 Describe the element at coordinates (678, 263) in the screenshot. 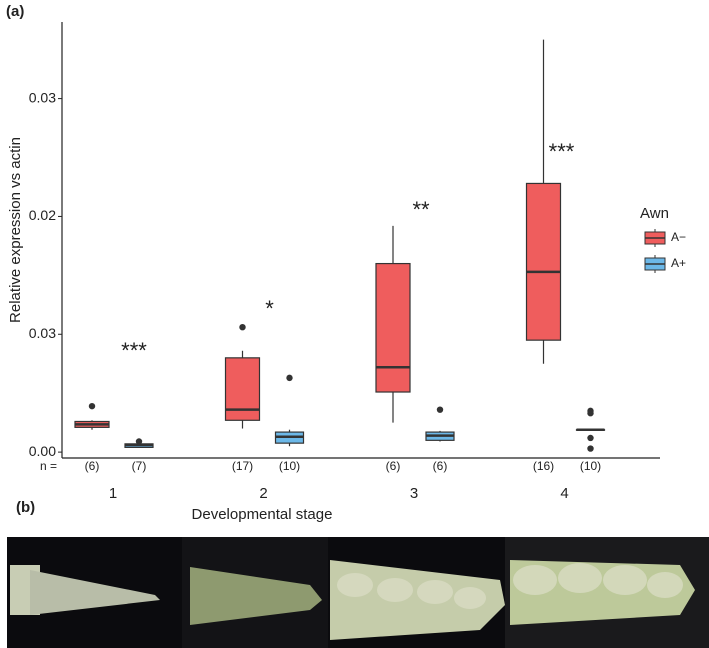

I see `legend-label: A+` at that location.